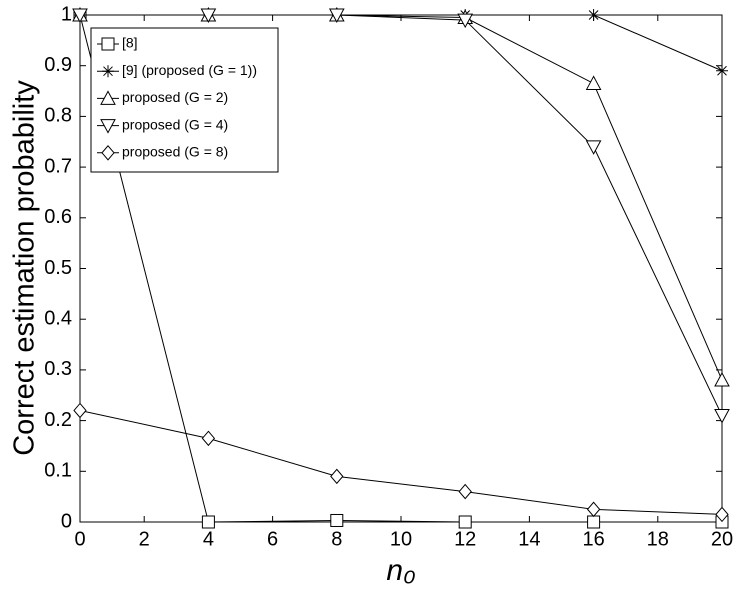  What do you see at coordinates (58, 217) in the screenshot?
I see `y-tick-label: 0.6` at bounding box center [58, 217].